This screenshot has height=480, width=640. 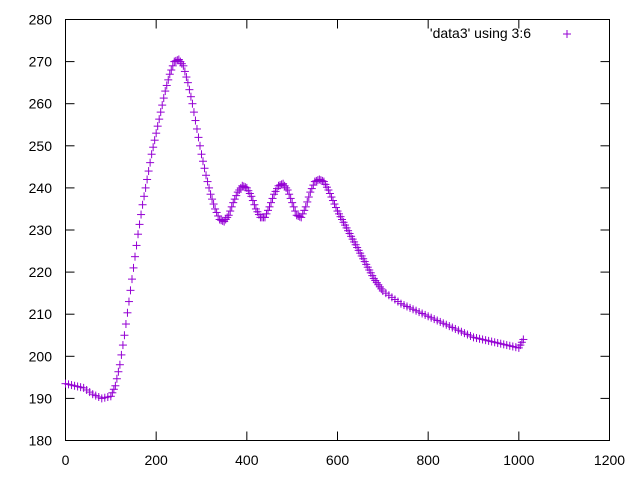 I want to click on x-tick-label: 400, so click(x=247, y=460).